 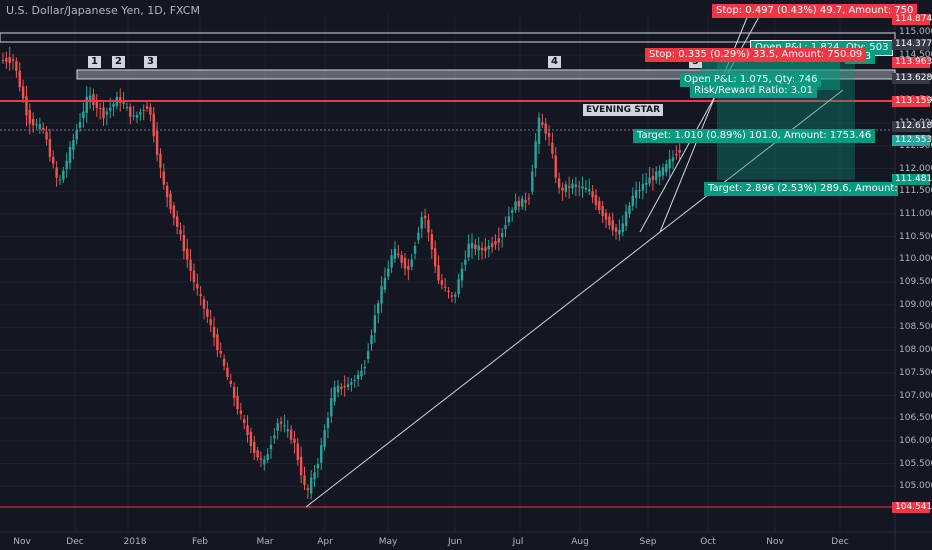 I want to click on y-tick-label: 110.000, so click(x=915, y=259).